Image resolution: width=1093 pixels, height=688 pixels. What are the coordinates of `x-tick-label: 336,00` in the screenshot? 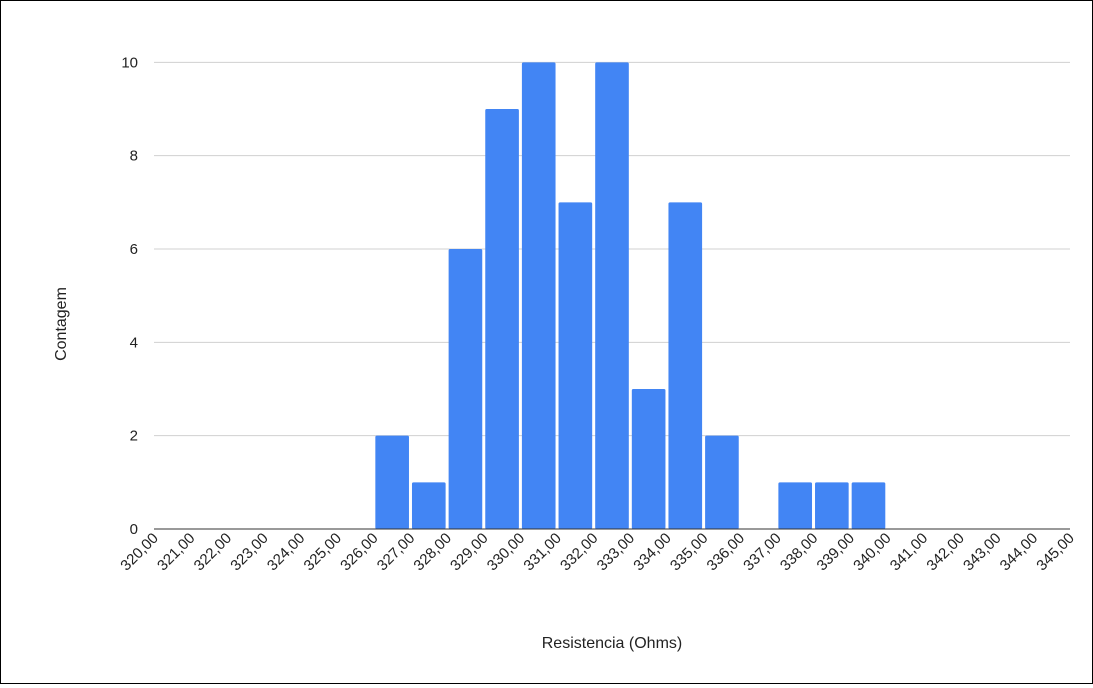 It's located at (726, 552).